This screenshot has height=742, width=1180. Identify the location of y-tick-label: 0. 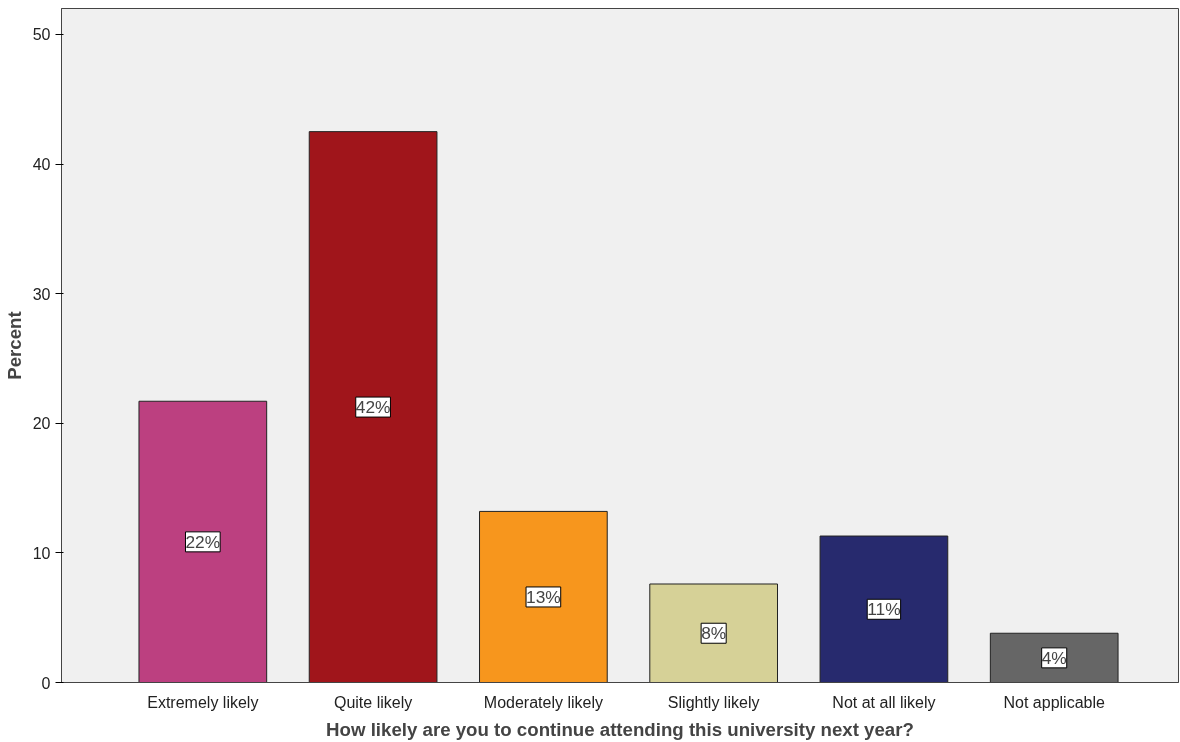
(46, 683).